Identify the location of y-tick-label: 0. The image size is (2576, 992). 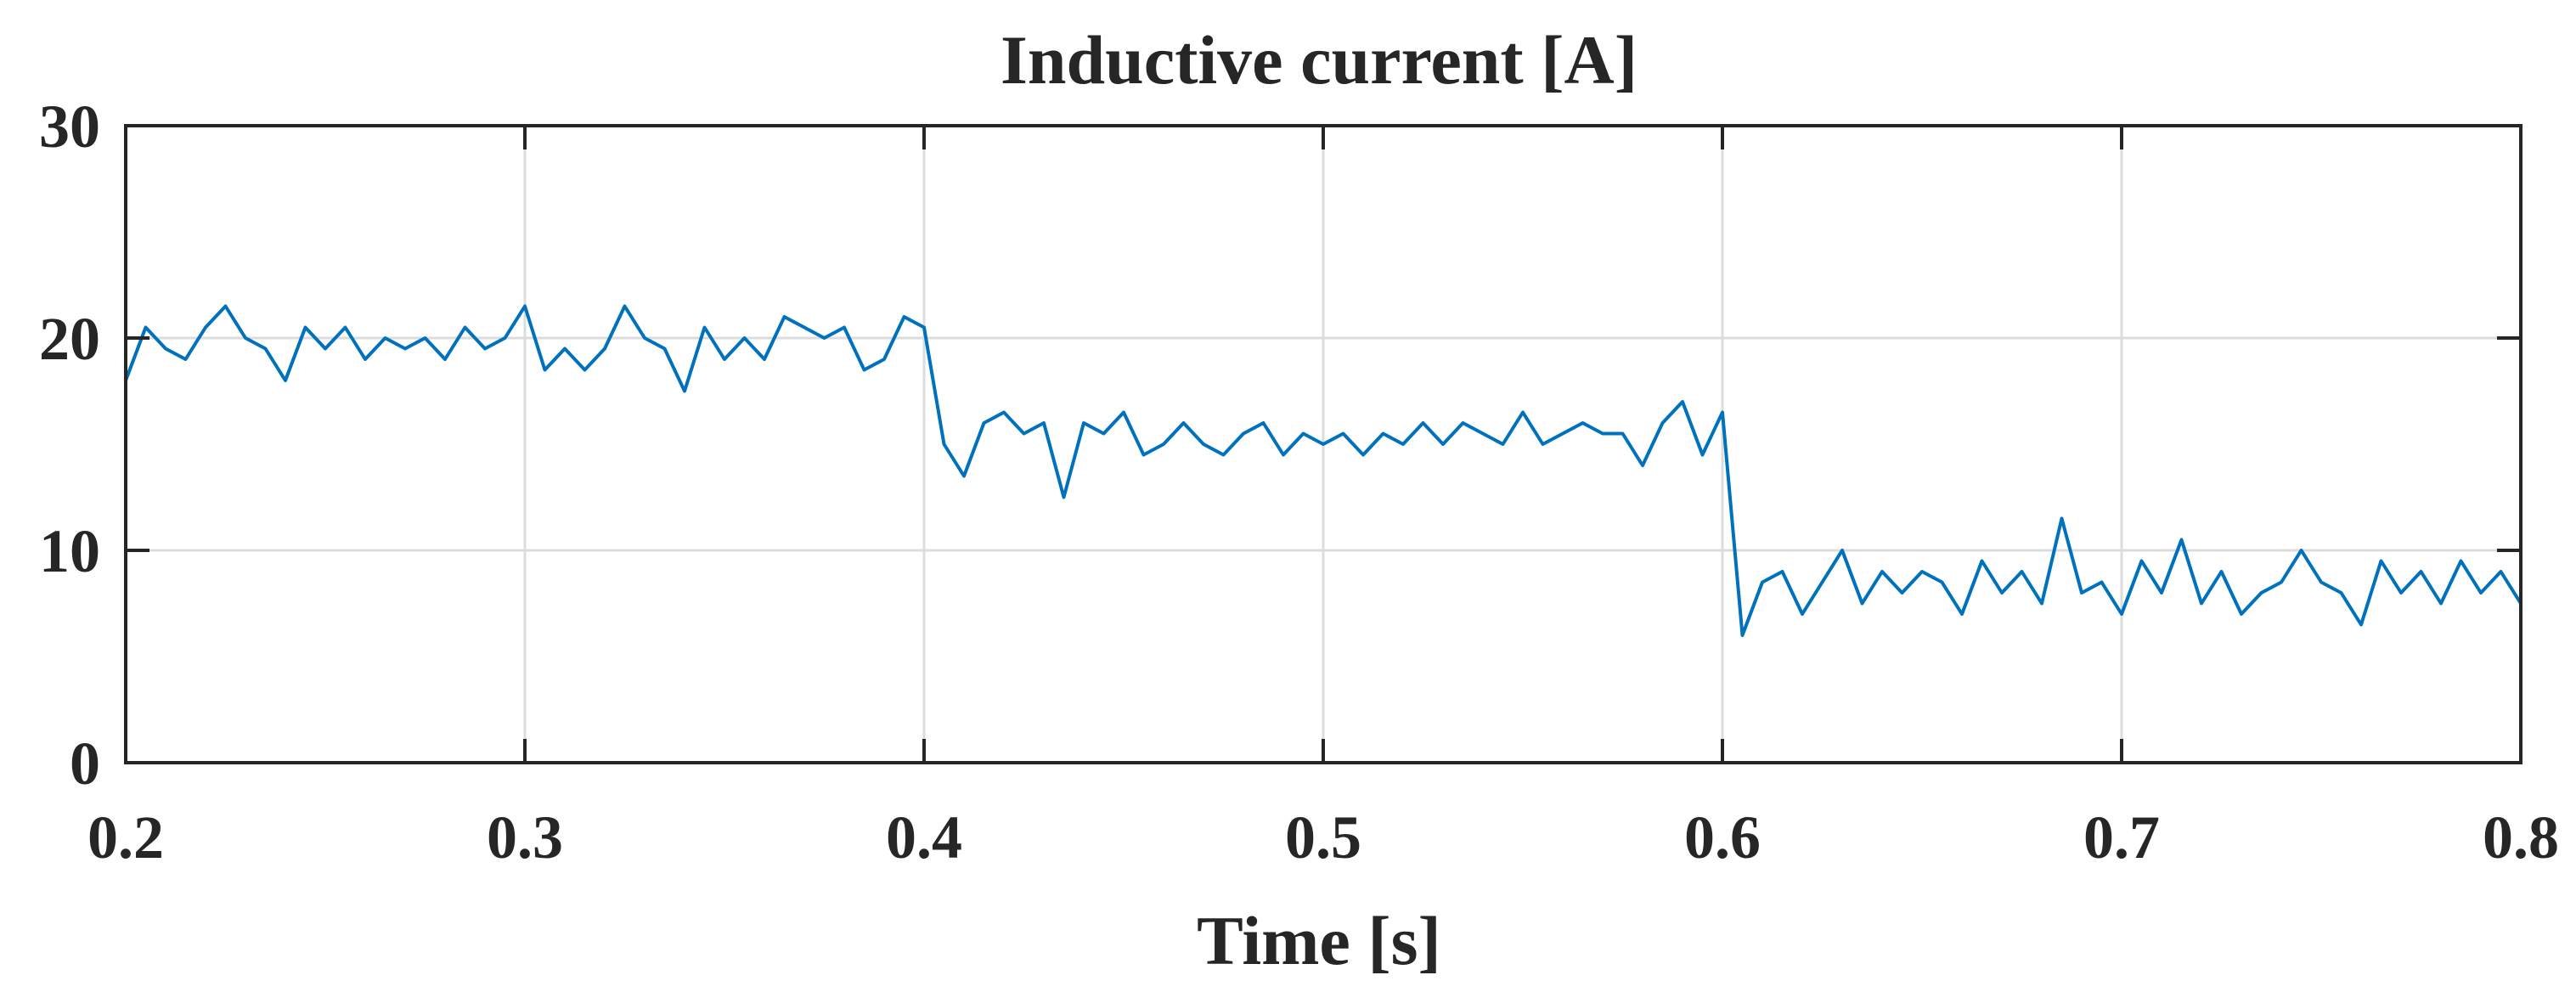
(85, 764).